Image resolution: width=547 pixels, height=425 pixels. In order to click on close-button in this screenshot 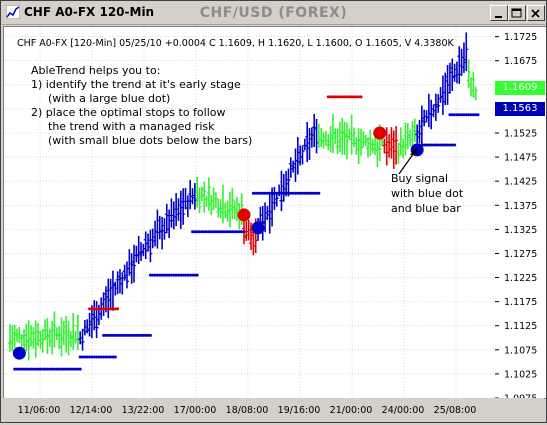, I will do `click(536, 13)`.